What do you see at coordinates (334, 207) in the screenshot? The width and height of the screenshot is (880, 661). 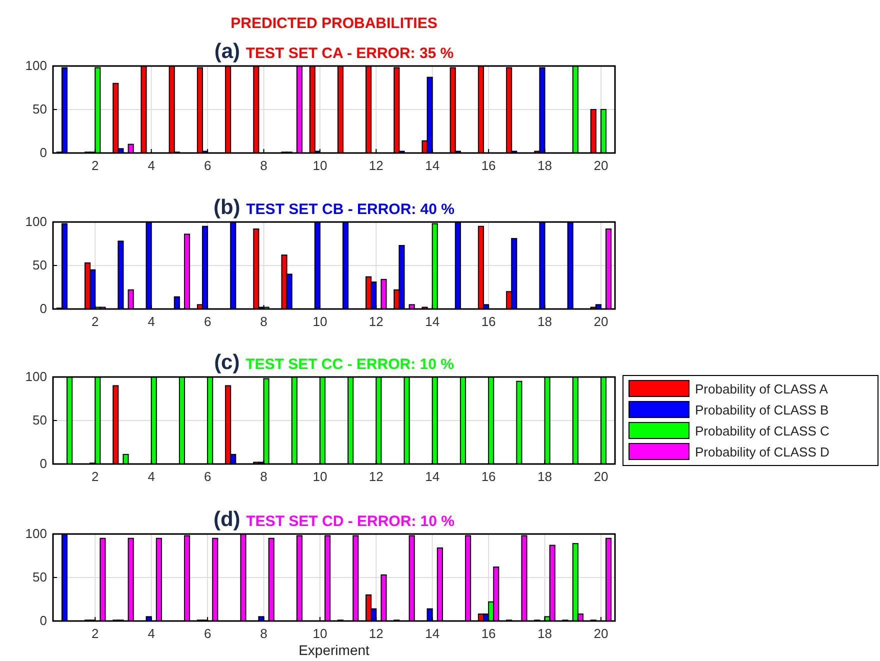 I see `chart-title: (b) TEST SET CB - ERROR: 40 %` at bounding box center [334, 207].